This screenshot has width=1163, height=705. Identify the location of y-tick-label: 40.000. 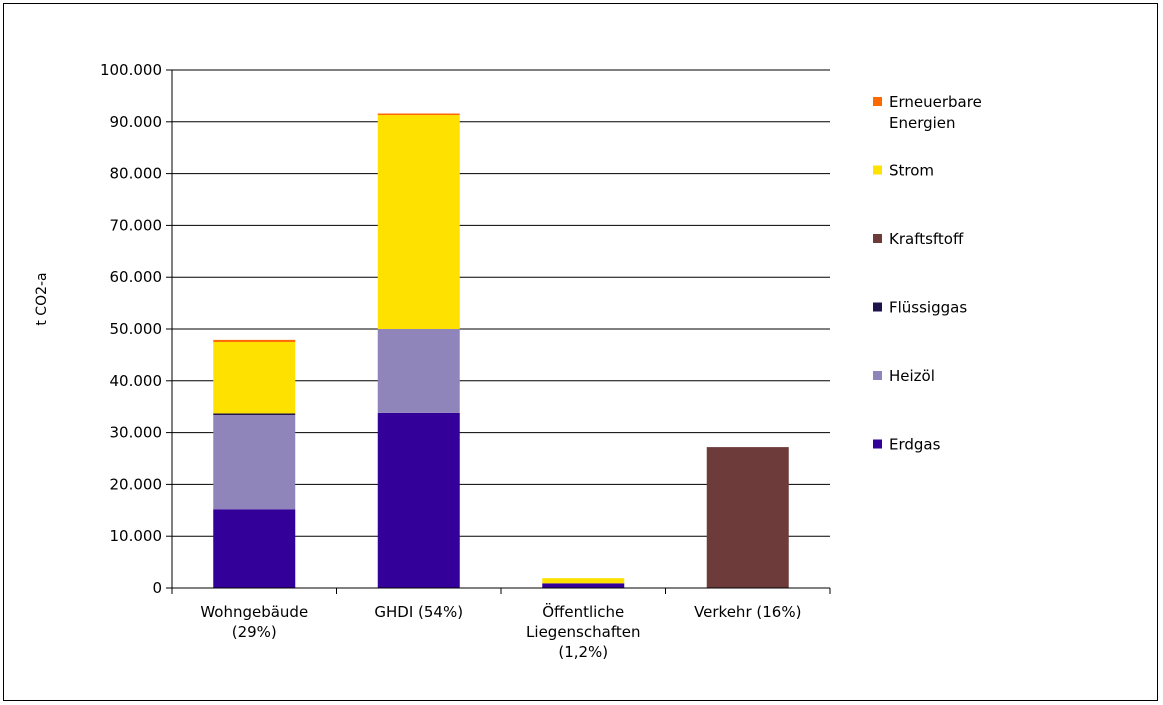
(136, 381).